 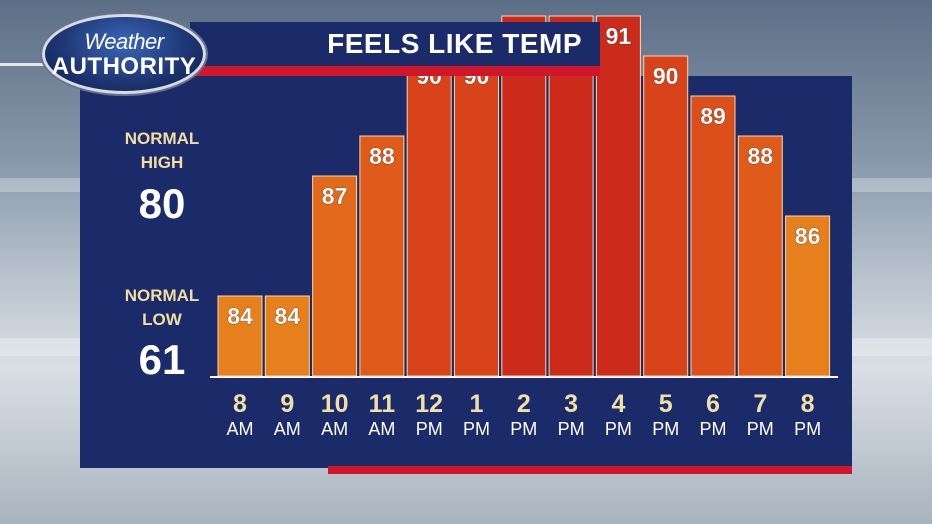 I want to click on hour-tick-label-9: 5, so click(x=666, y=404).